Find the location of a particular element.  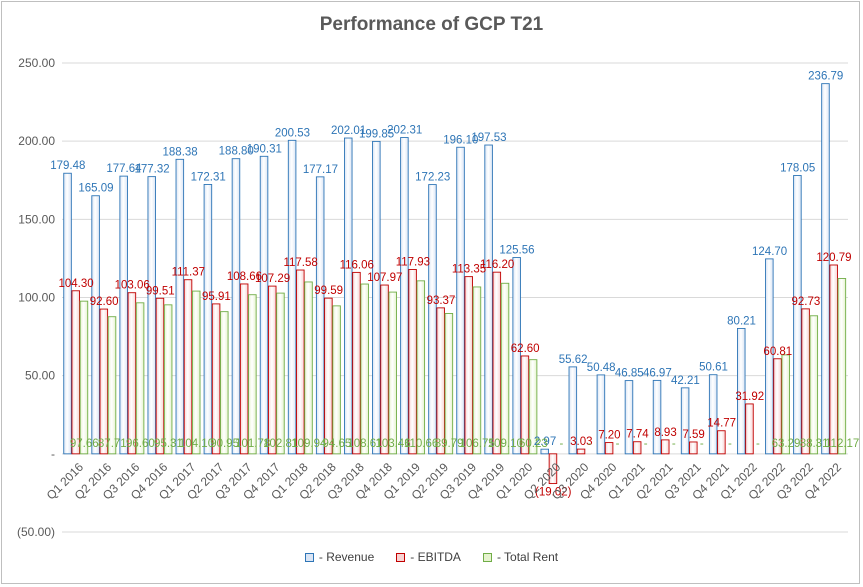

data-label-ebitda-14: 113.35 is located at coordinates (469, 270).